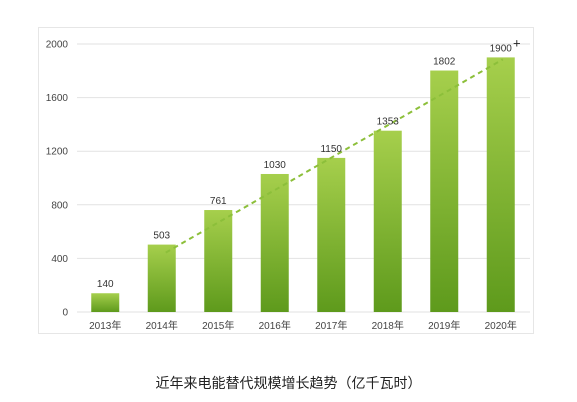  Describe the element at coordinates (388, 325) in the screenshot. I see `x-tick-label: 2018年` at that location.